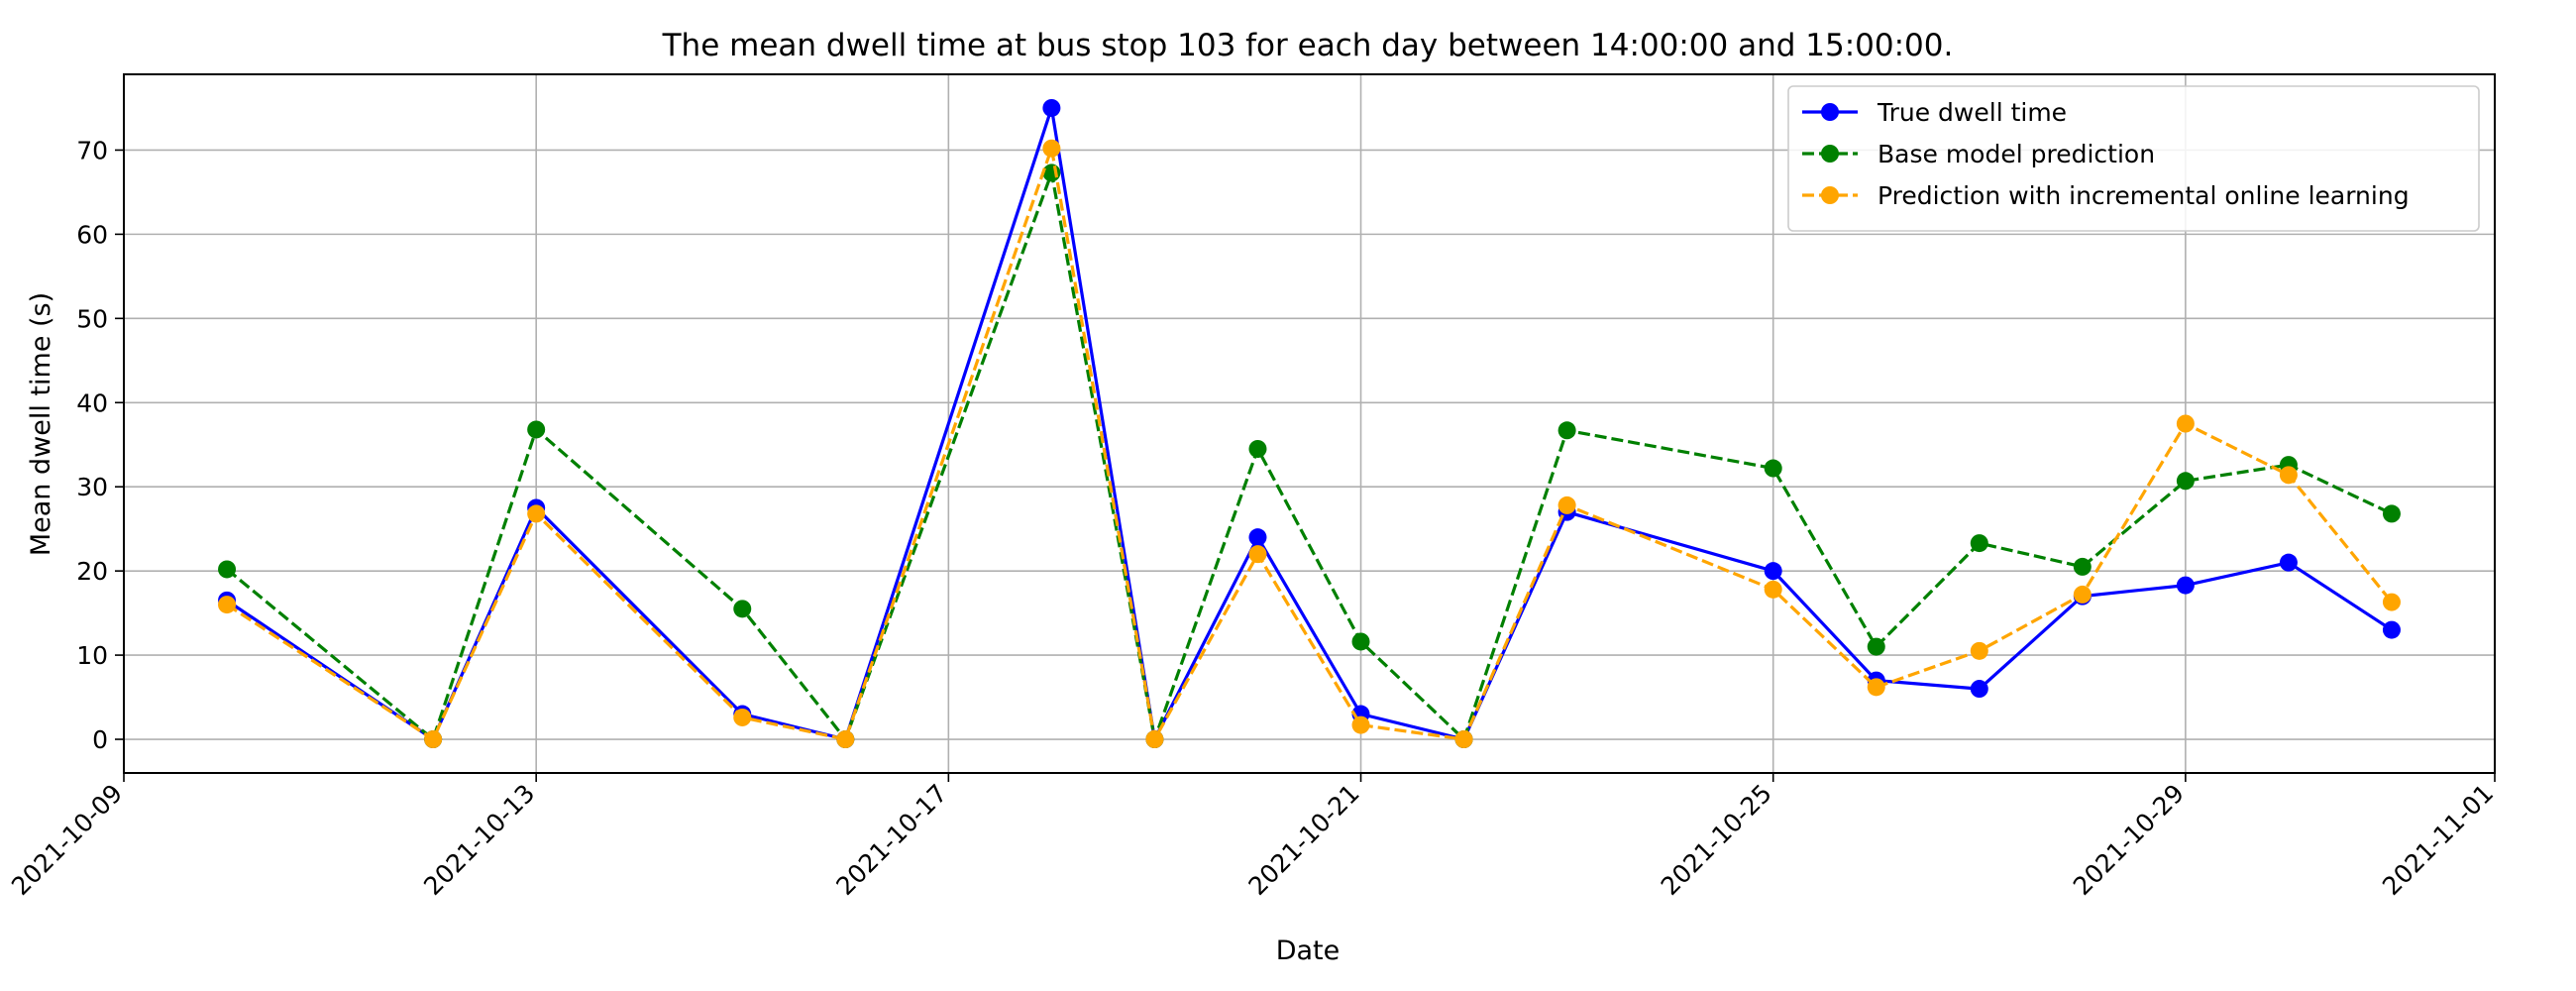  I want to click on y-tick-label: 40, so click(92, 402).